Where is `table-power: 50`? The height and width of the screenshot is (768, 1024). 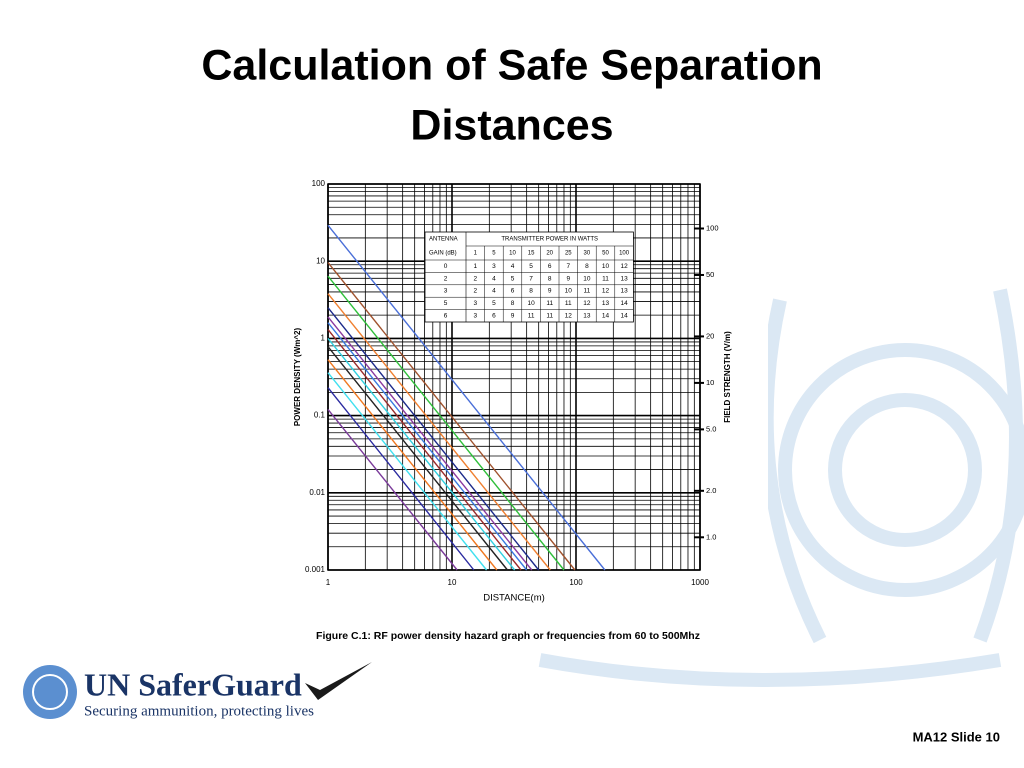
table-power: 50 is located at coordinates (605, 254).